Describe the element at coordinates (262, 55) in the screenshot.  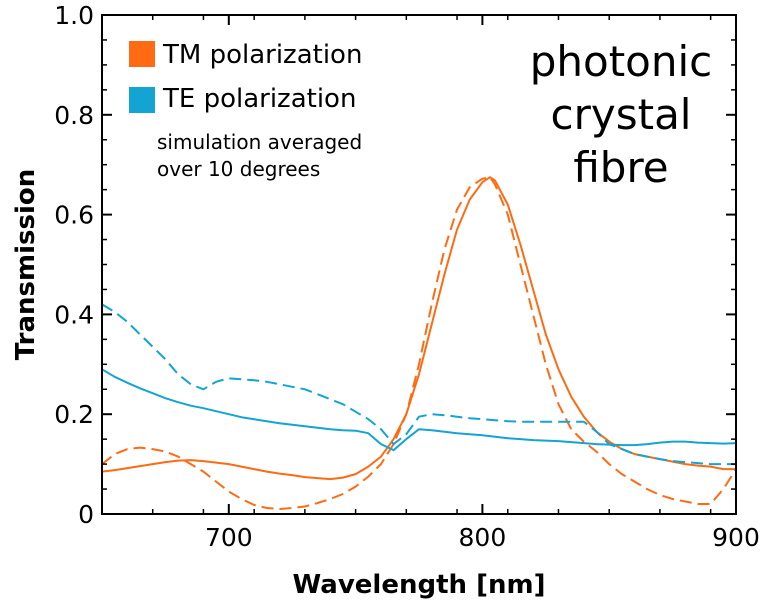
I see `legend-label-tm: TM polarization` at that location.